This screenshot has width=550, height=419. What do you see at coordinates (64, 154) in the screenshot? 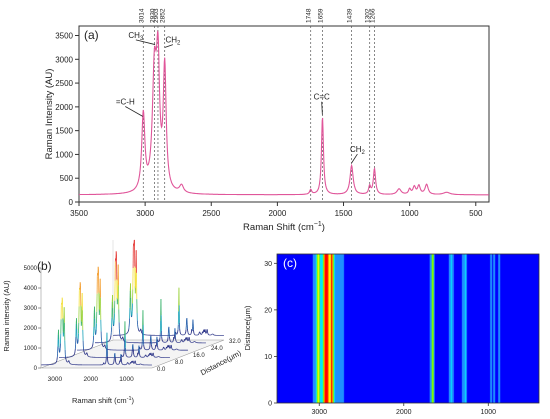
I see `panel-a-ytick-label: 1000` at bounding box center [64, 154].